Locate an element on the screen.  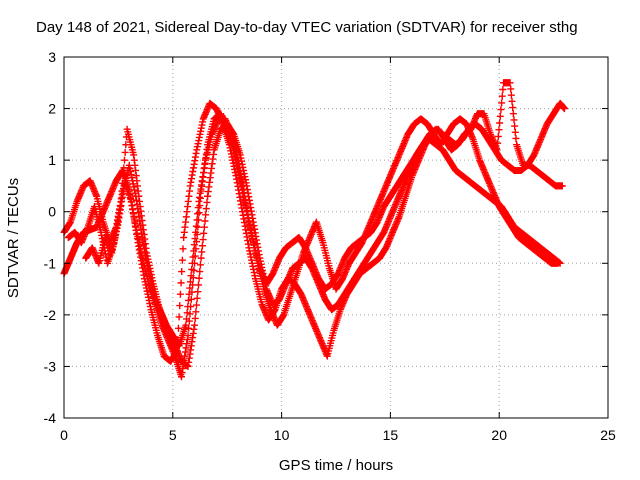
y-tick-label: -3 is located at coordinates (50, 366).